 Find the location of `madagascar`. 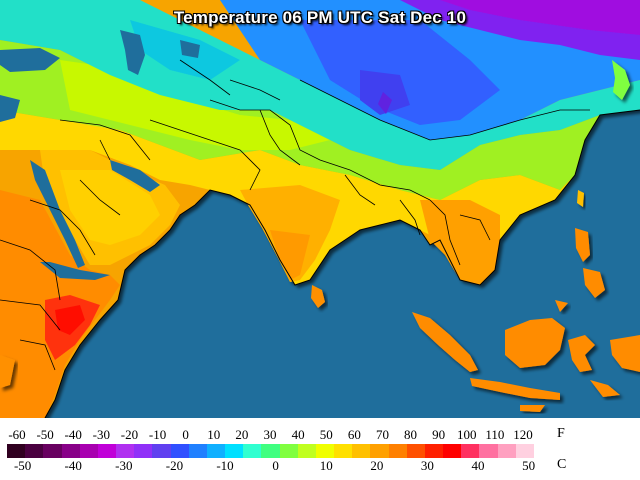

madagascar is located at coordinates (7, 371).